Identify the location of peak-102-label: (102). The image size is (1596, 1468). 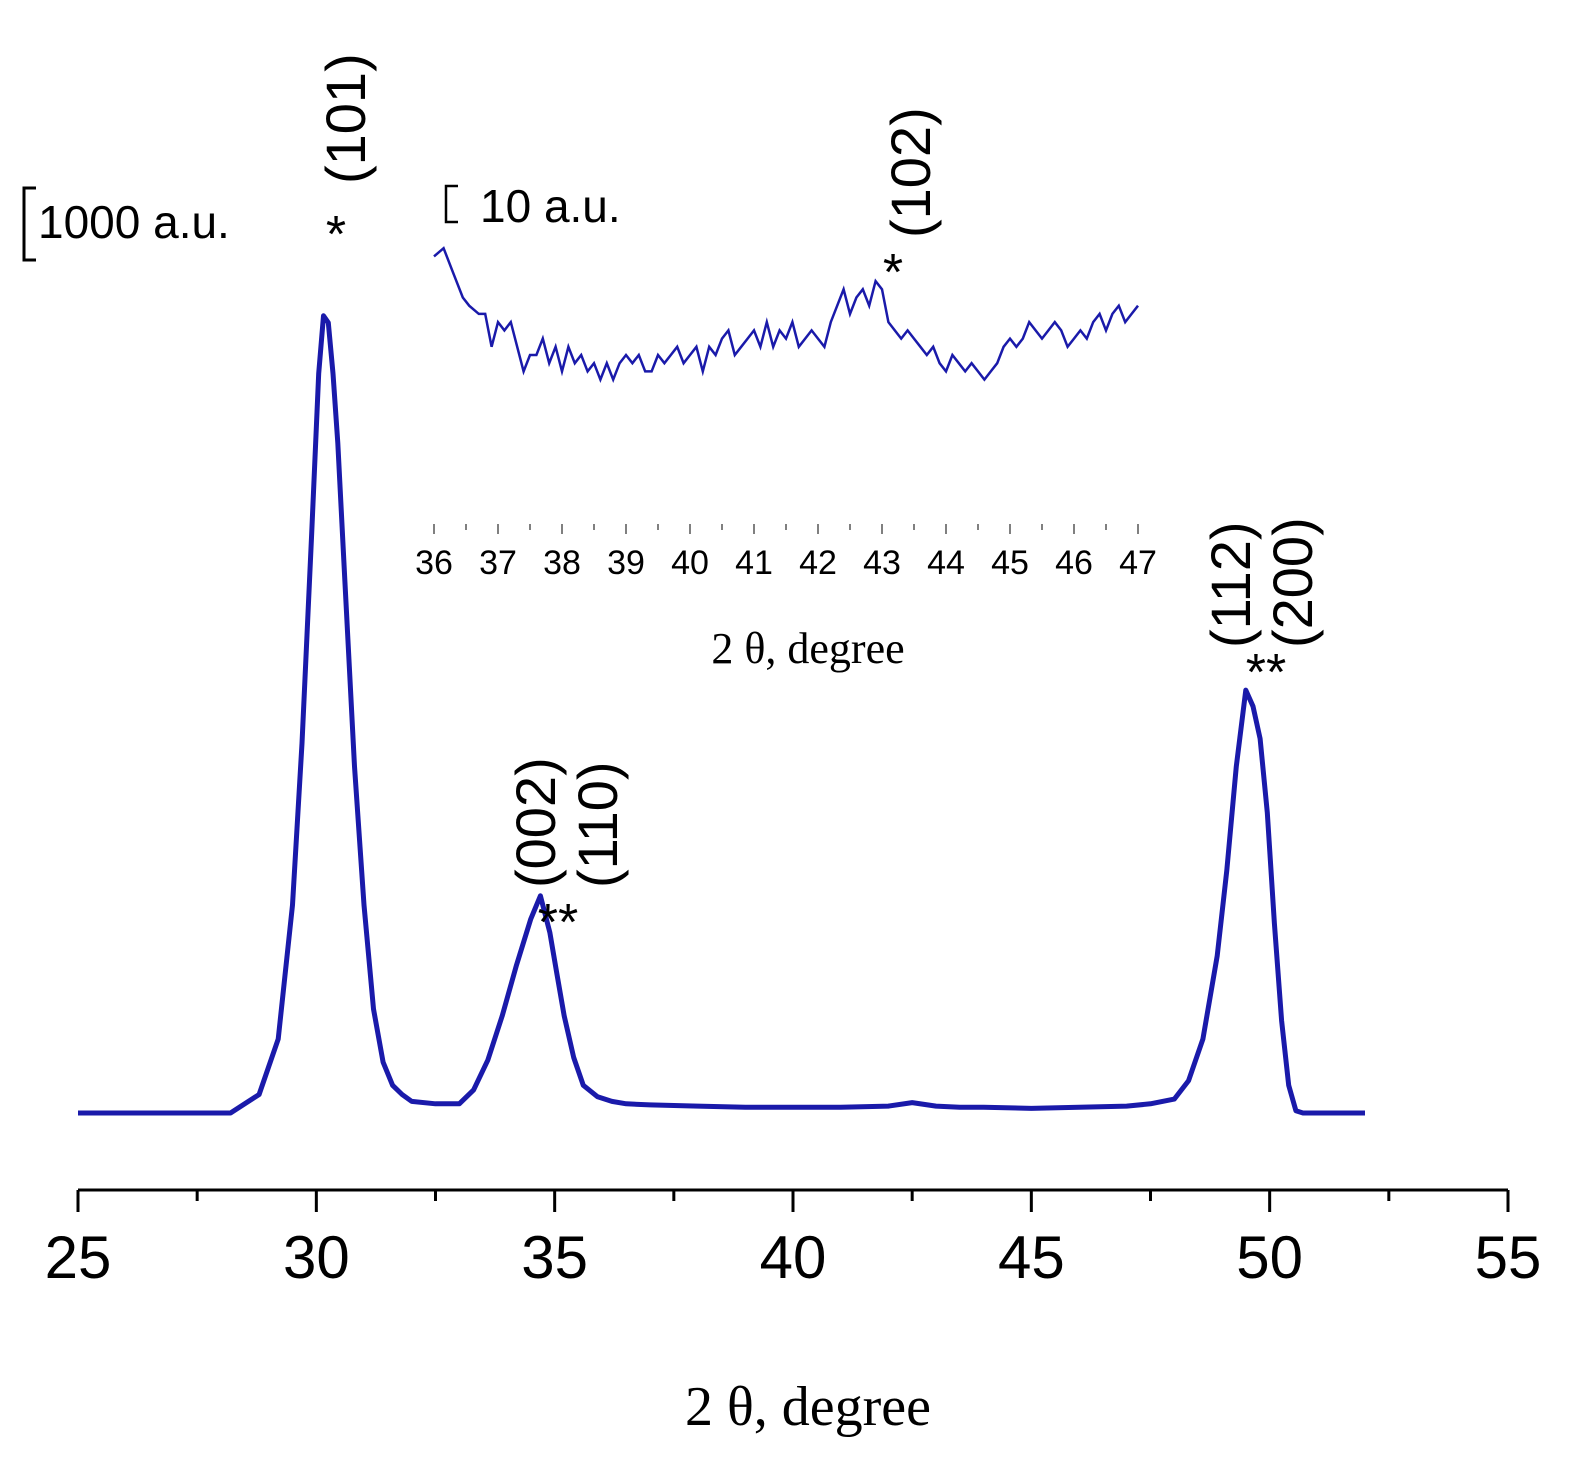
(910, 172).